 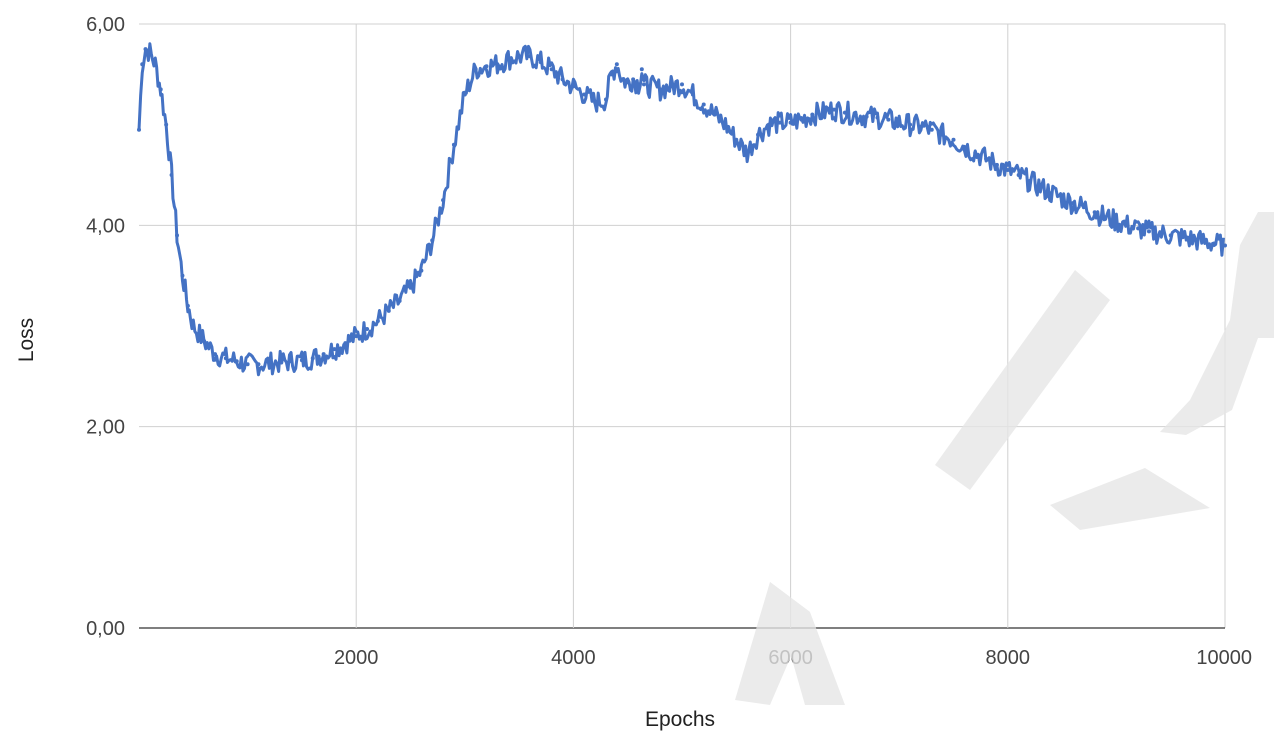 What do you see at coordinates (1224, 658) in the screenshot?
I see `x-tick-label: 10000` at bounding box center [1224, 658].